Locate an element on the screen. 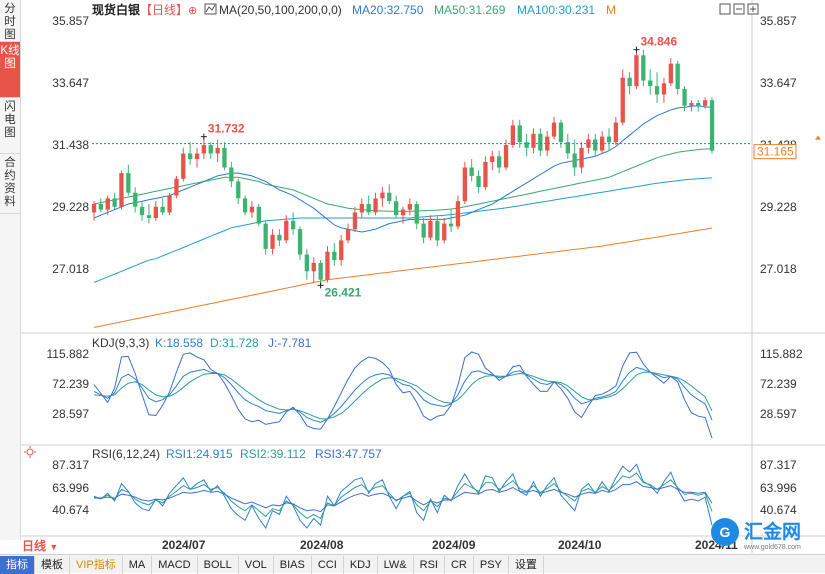  window-icon is located at coordinates (725, 9).